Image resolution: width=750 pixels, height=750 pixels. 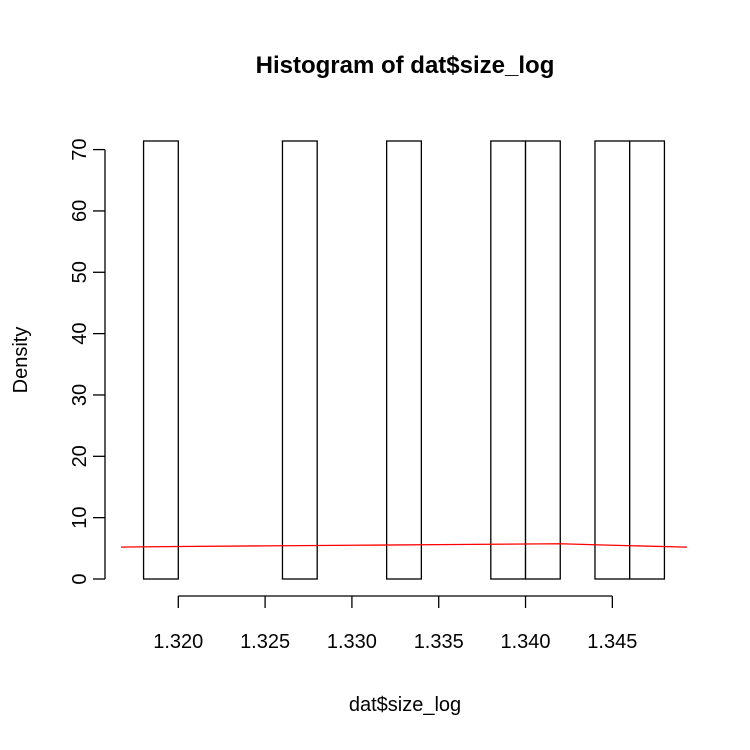 I want to click on y-axis-label: Density, so click(x=21, y=360).